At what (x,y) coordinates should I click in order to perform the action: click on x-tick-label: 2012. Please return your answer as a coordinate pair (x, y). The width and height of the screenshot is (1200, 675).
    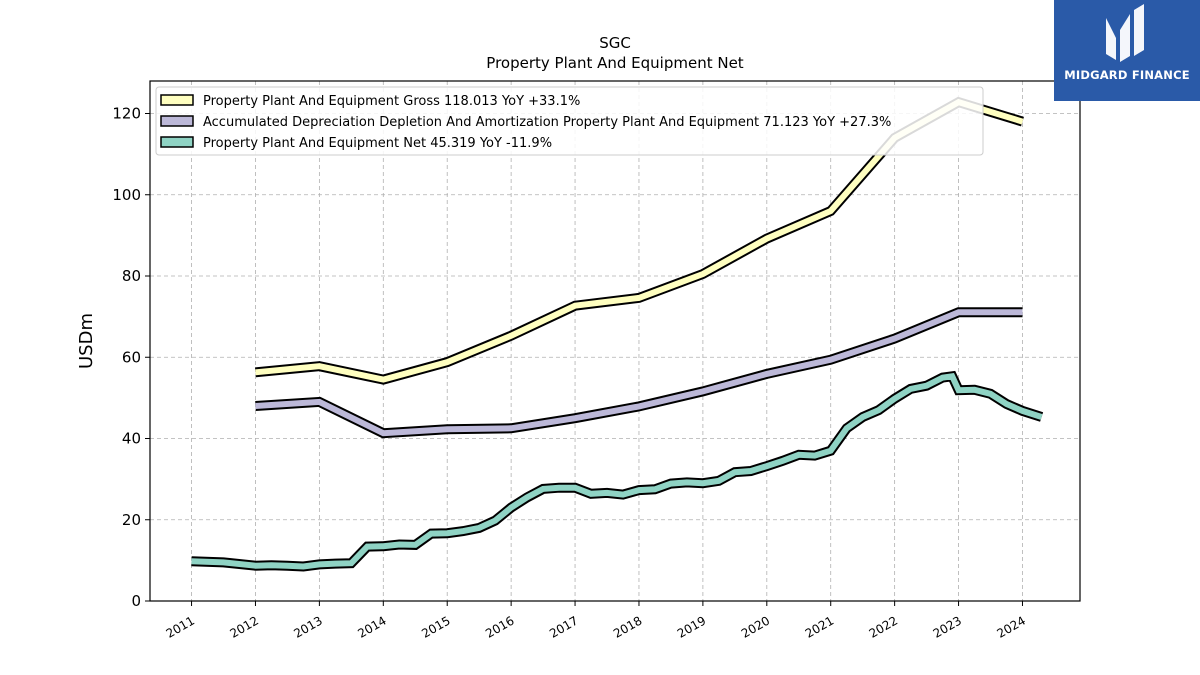
    Looking at the image, I should click on (244, 626).